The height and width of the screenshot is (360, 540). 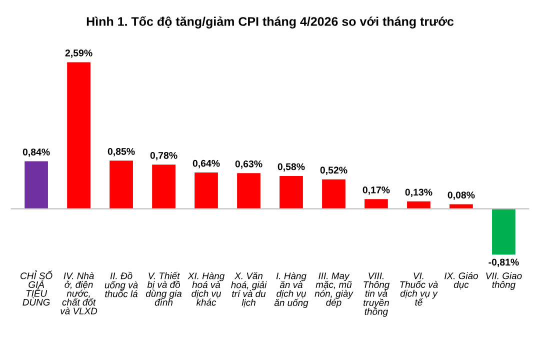 I want to click on x-tick-label: III. May mặc, mũ nón, giày dép, so click(x=334, y=290).